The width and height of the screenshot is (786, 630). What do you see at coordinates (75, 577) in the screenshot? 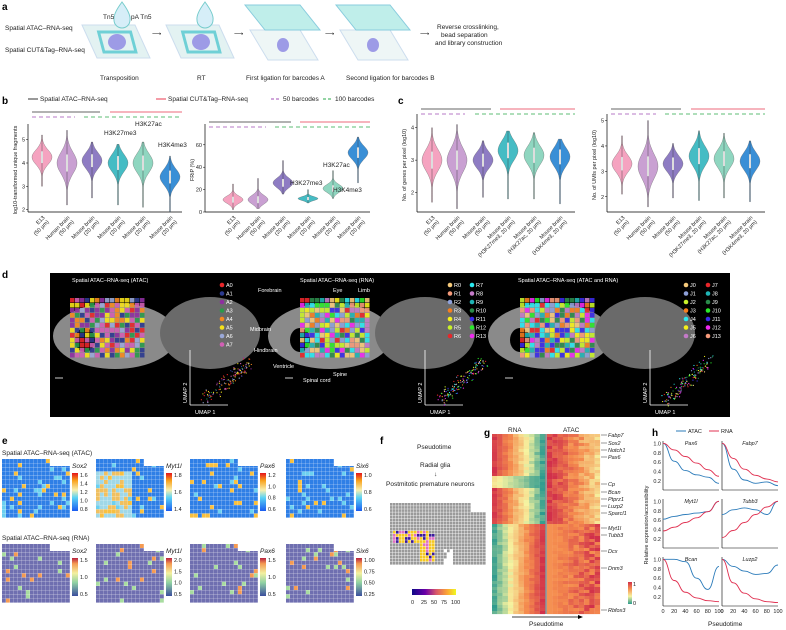
I see `colorbar` at bounding box center [75, 577].